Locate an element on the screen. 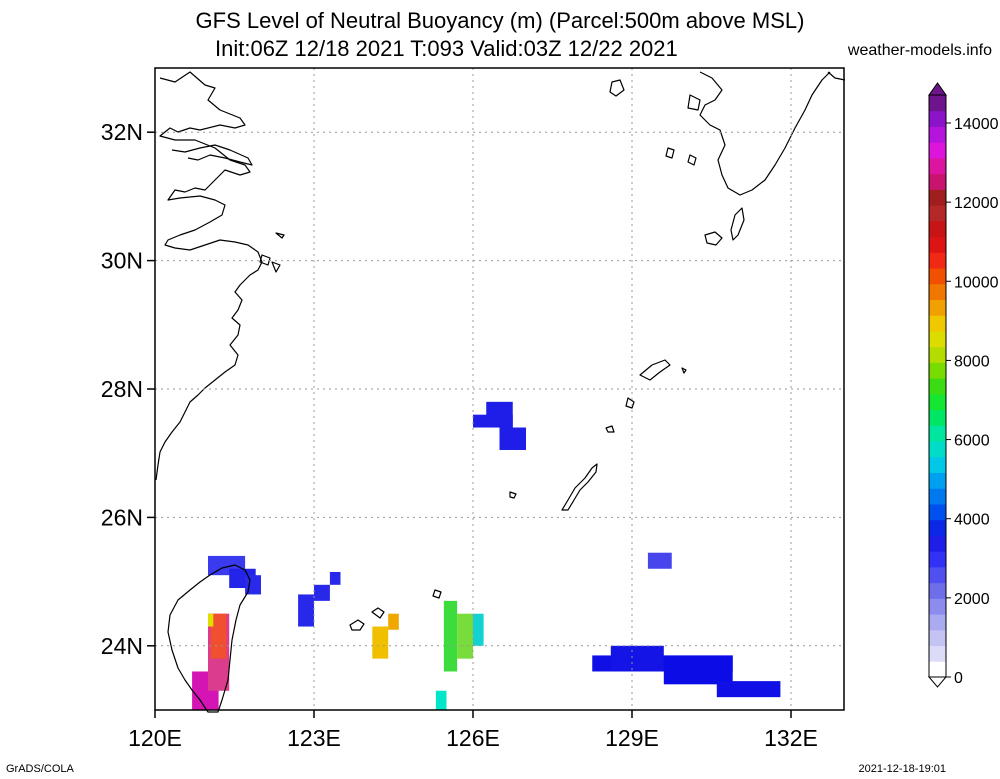  cell-east-blue3 is located at coordinates (698, 670).